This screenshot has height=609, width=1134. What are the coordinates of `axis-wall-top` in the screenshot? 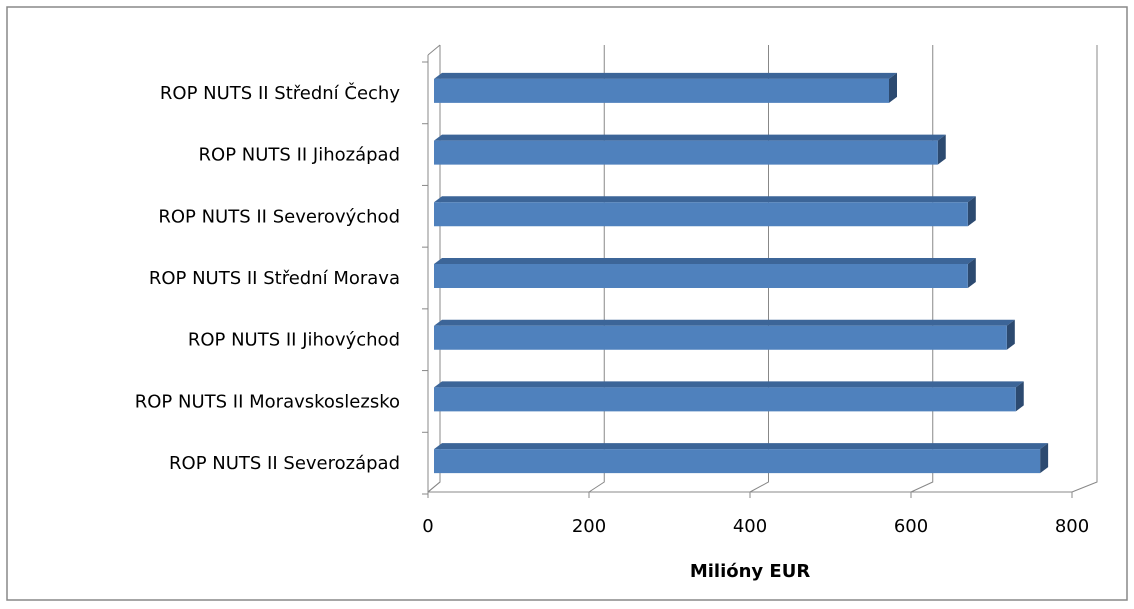 It's located at (434, 50).